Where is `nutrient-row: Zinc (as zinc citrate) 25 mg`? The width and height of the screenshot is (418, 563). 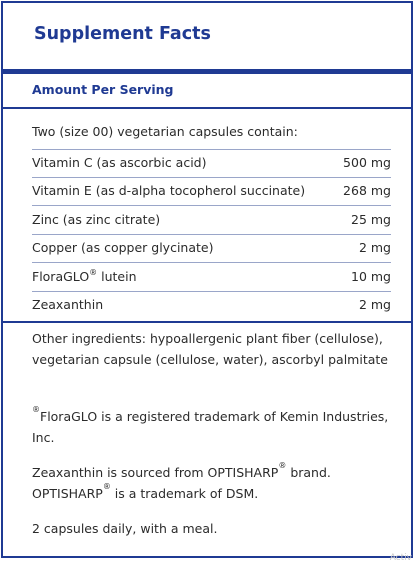
nutrient-row: Zinc (as zinc citrate) 25 mg is located at coordinates (211, 220).